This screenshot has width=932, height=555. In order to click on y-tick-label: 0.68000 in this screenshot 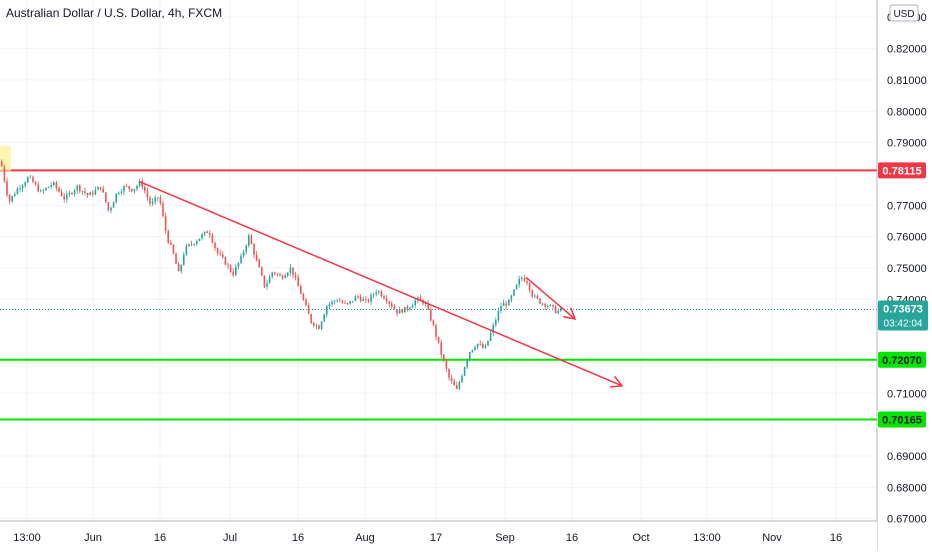, I will do `click(907, 488)`.